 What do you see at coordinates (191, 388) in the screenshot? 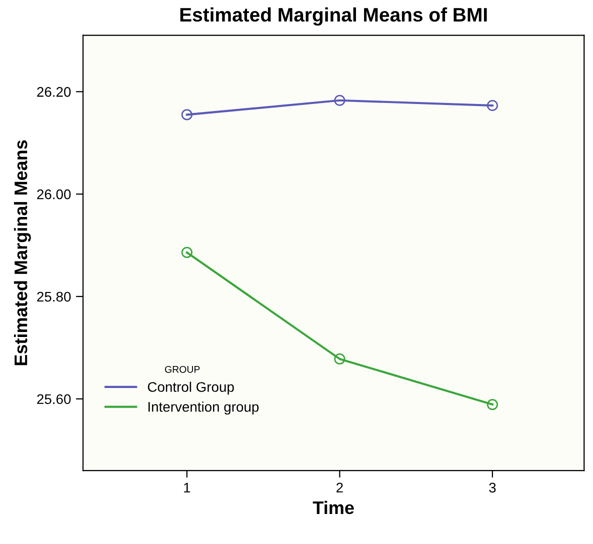
I see `legend-label: Control Group` at bounding box center [191, 388].